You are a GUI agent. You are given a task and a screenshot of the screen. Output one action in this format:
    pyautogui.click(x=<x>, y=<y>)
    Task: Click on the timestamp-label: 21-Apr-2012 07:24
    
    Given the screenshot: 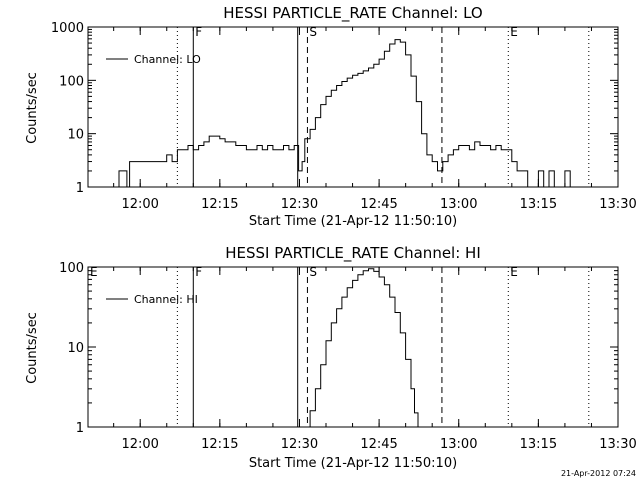 What is the action you would take?
    pyautogui.click(x=598, y=473)
    